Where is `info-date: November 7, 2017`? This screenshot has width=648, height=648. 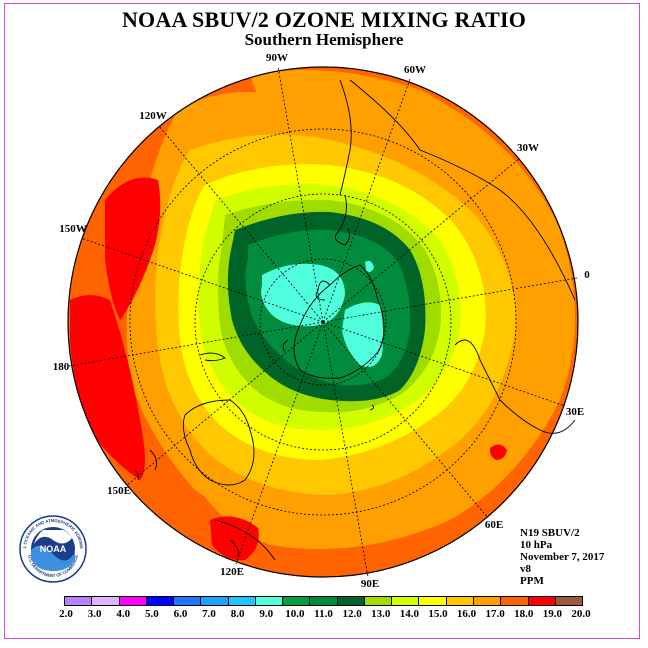
info-date: November 7, 2017 is located at coordinates (562, 557).